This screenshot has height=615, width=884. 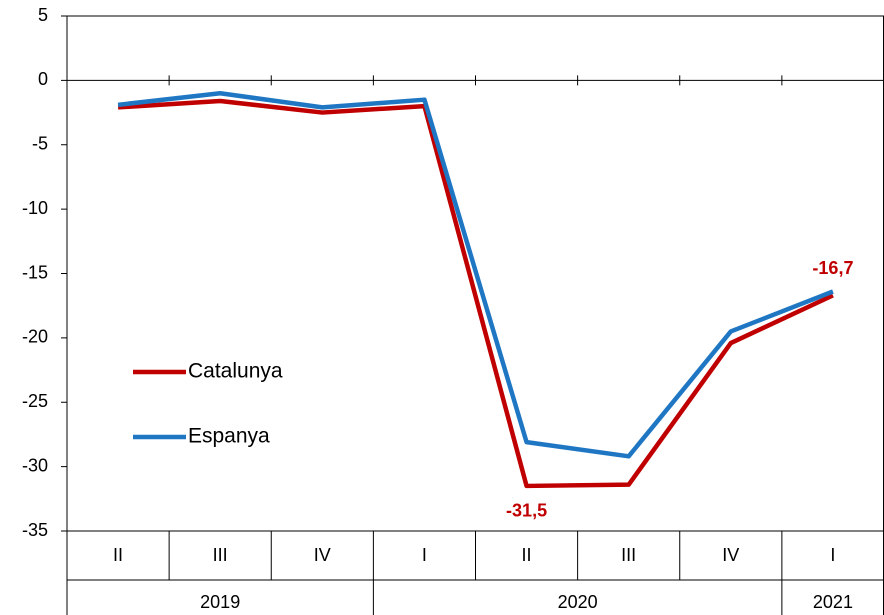 What do you see at coordinates (229, 436) in the screenshot?
I see `legend-label: Espanya` at bounding box center [229, 436].